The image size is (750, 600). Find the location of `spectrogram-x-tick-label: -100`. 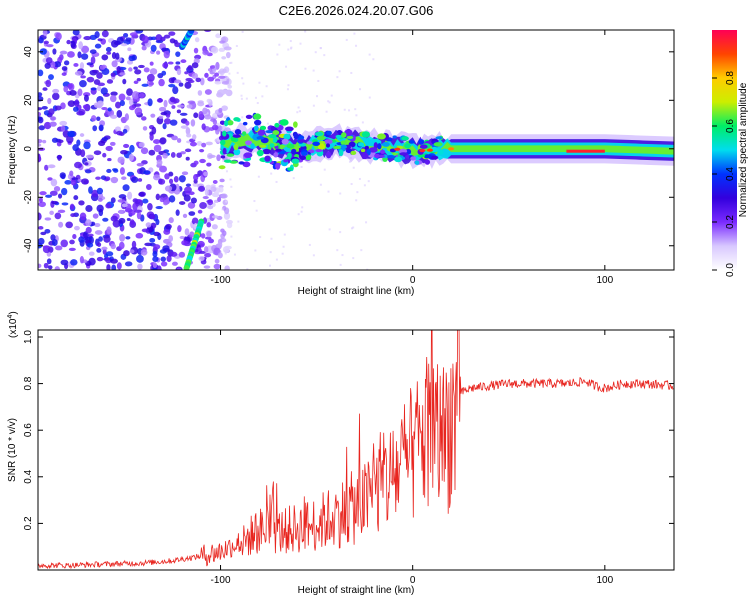

spectrogram-x-tick-label: -100 is located at coordinates (221, 280).